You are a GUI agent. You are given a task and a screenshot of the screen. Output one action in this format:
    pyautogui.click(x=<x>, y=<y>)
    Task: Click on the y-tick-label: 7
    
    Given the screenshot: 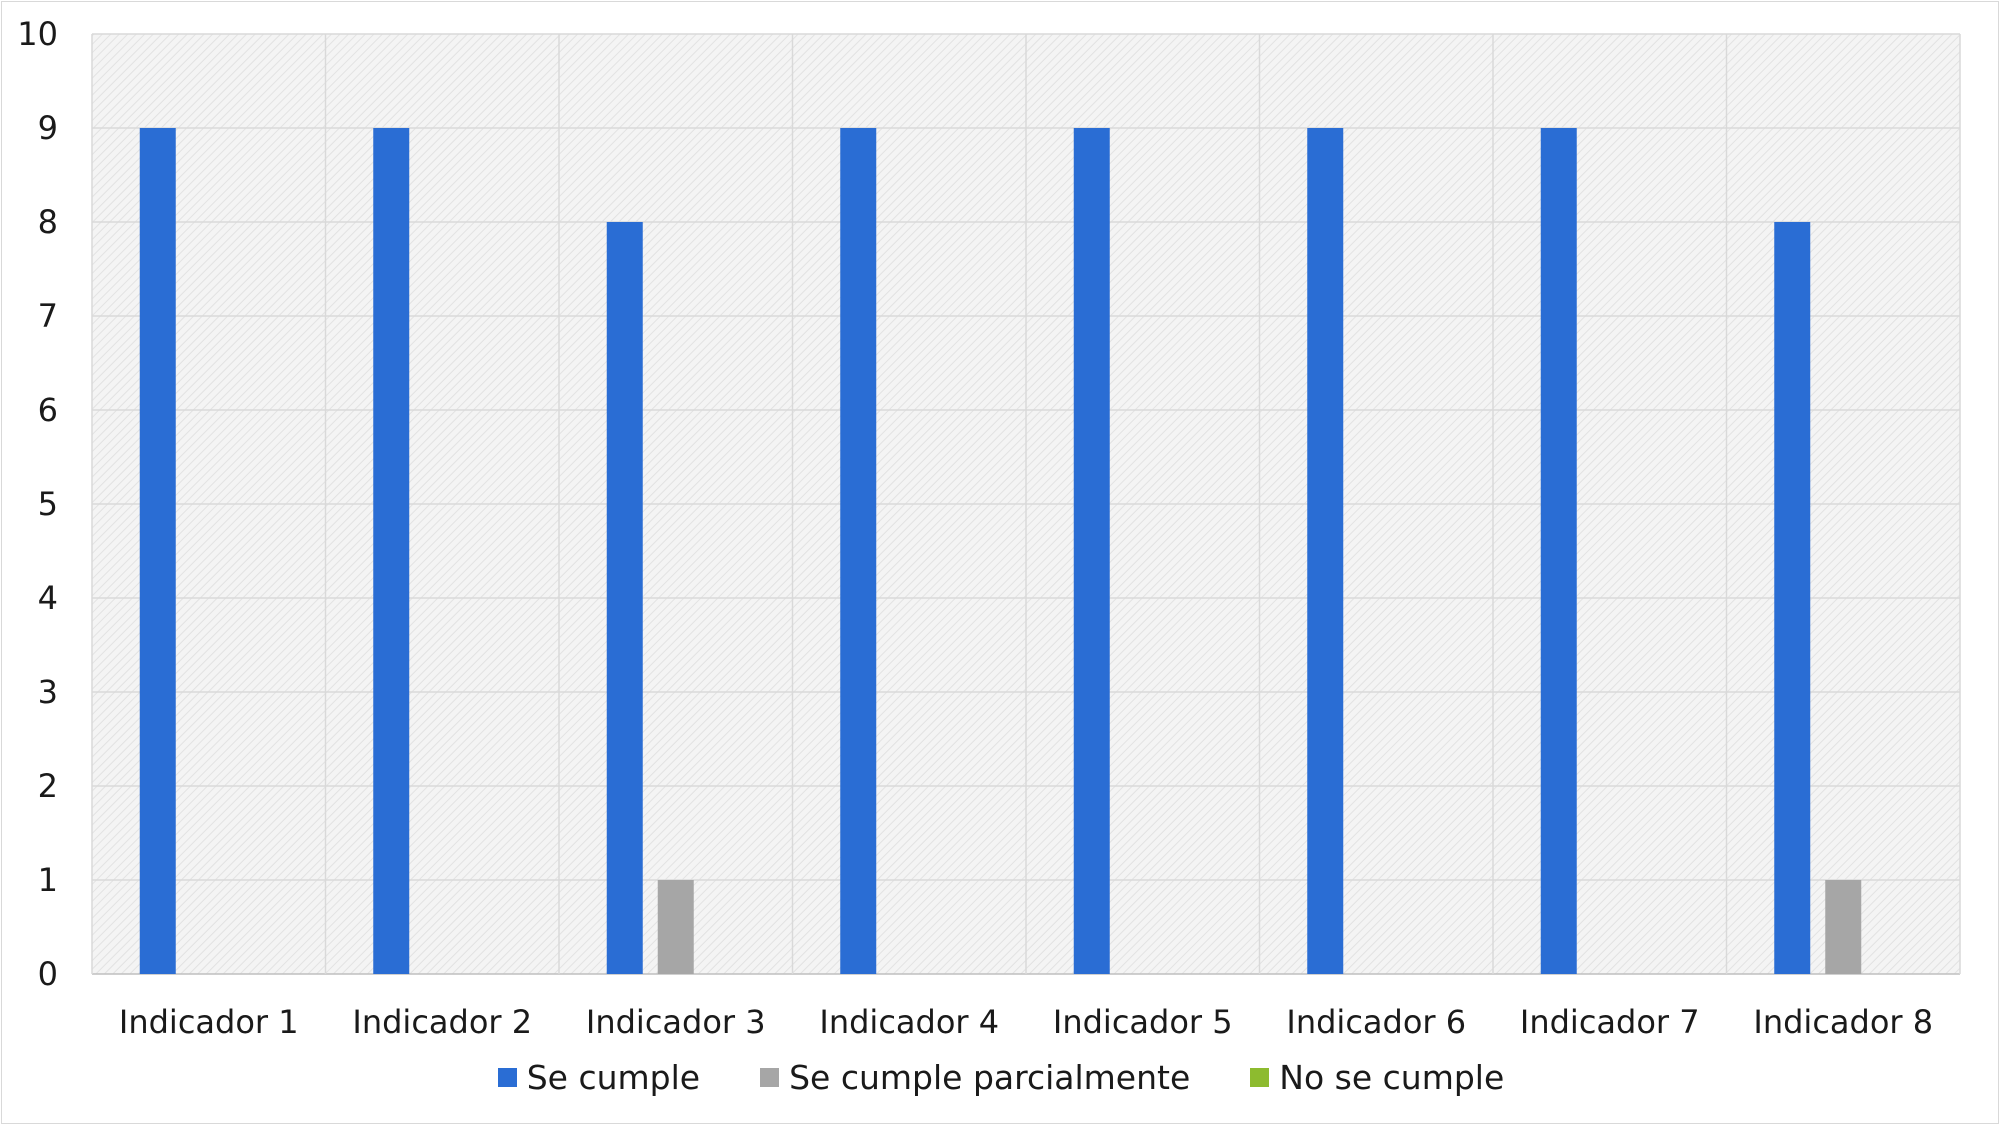 What is the action you would take?
    pyautogui.click(x=48, y=316)
    